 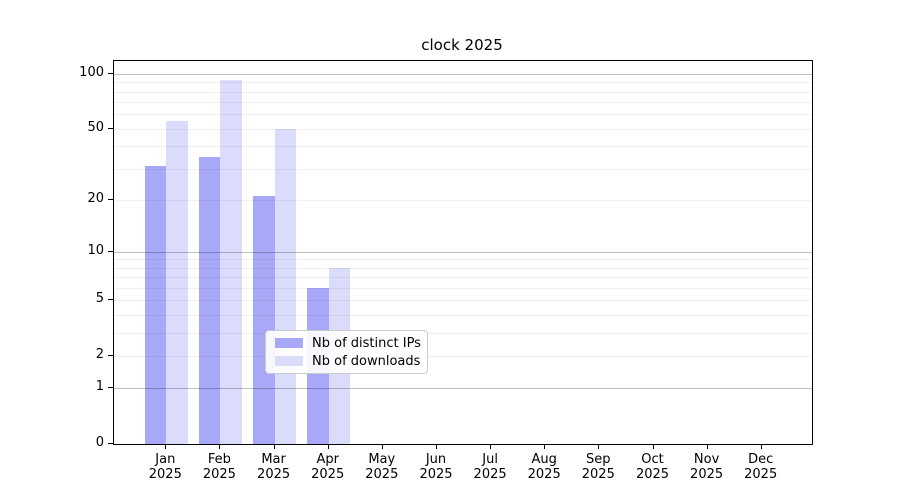 I want to click on y-axis-tick-label-20: 20, so click(x=95, y=198).